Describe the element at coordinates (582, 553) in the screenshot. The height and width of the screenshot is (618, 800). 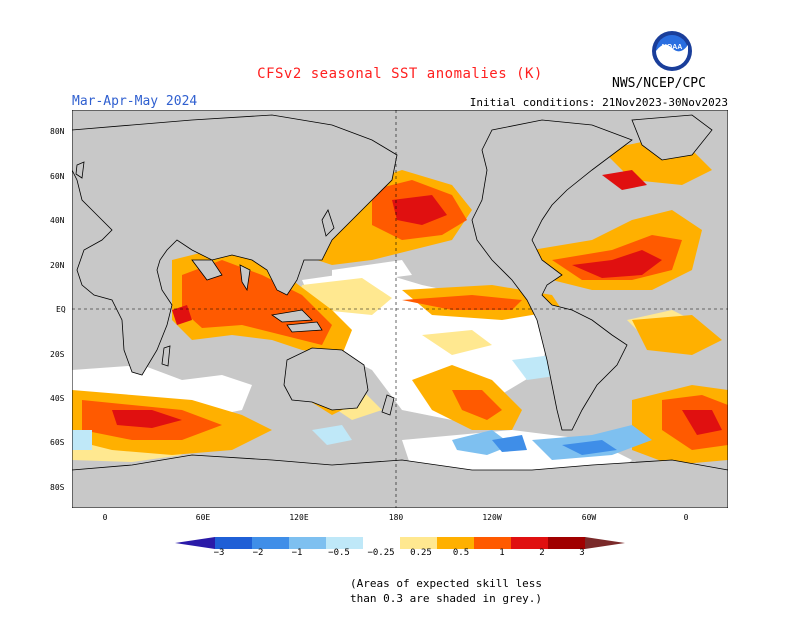
I see `colorbar-label: 3` at that location.